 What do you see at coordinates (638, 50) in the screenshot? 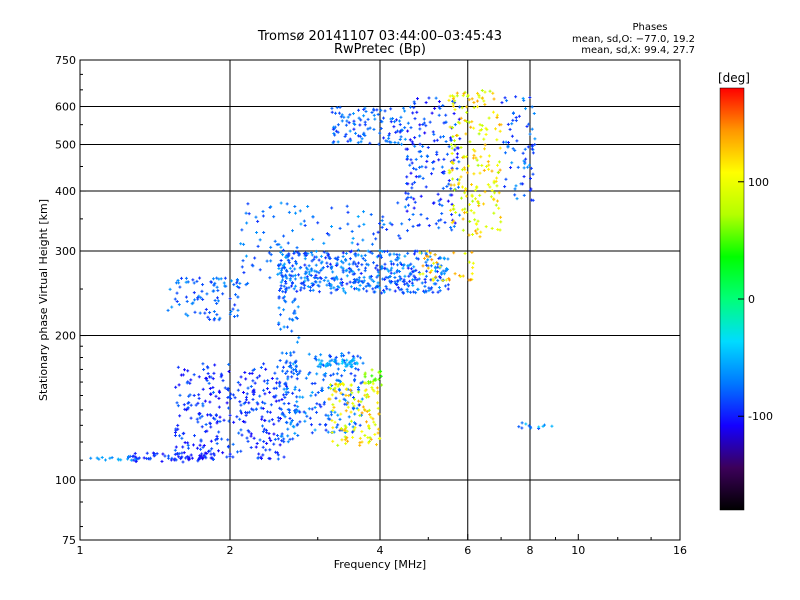
I see `stats-line-x: mean, sd,X: 99.4, 27.7` at bounding box center [638, 50].